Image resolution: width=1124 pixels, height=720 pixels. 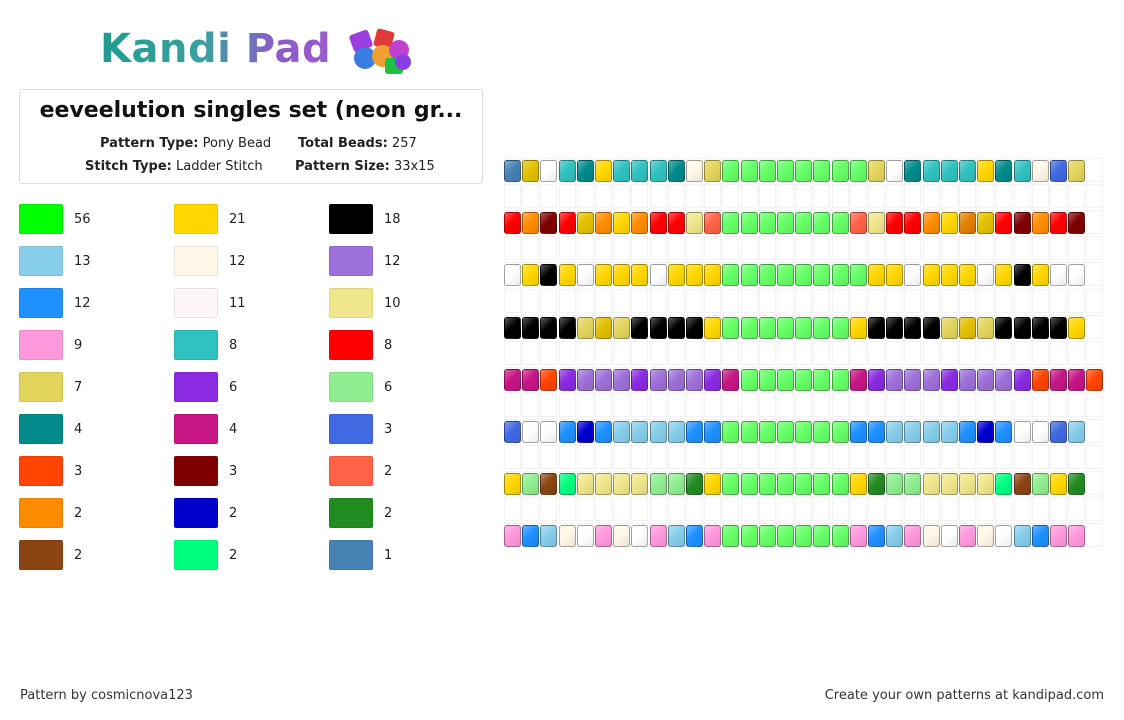 What do you see at coordinates (50, 345) in the screenshot?
I see `palette-entry: 9` at bounding box center [50, 345].